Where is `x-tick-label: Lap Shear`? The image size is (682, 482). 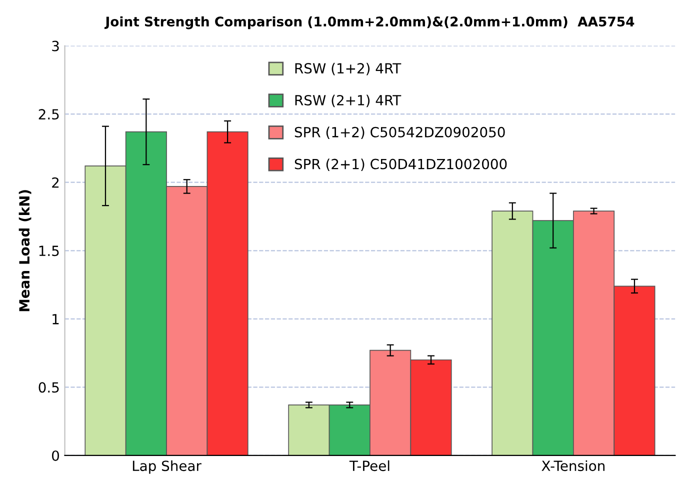 x-tick-label: Lap Shear is located at coordinates (167, 467).